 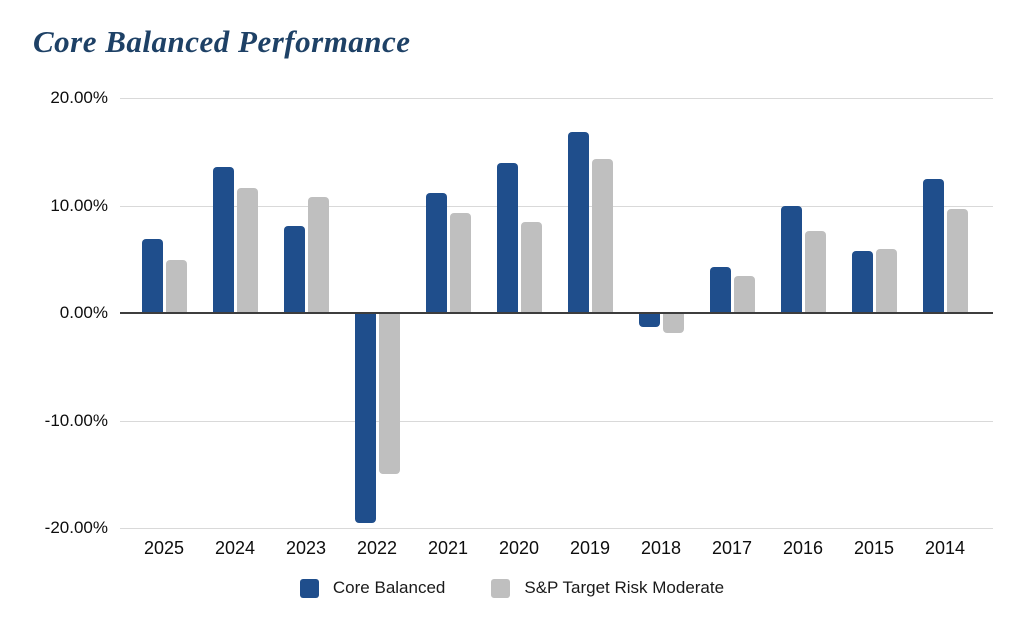 I want to click on y-axis-tick-label: -20.00%, so click(x=76, y=527).